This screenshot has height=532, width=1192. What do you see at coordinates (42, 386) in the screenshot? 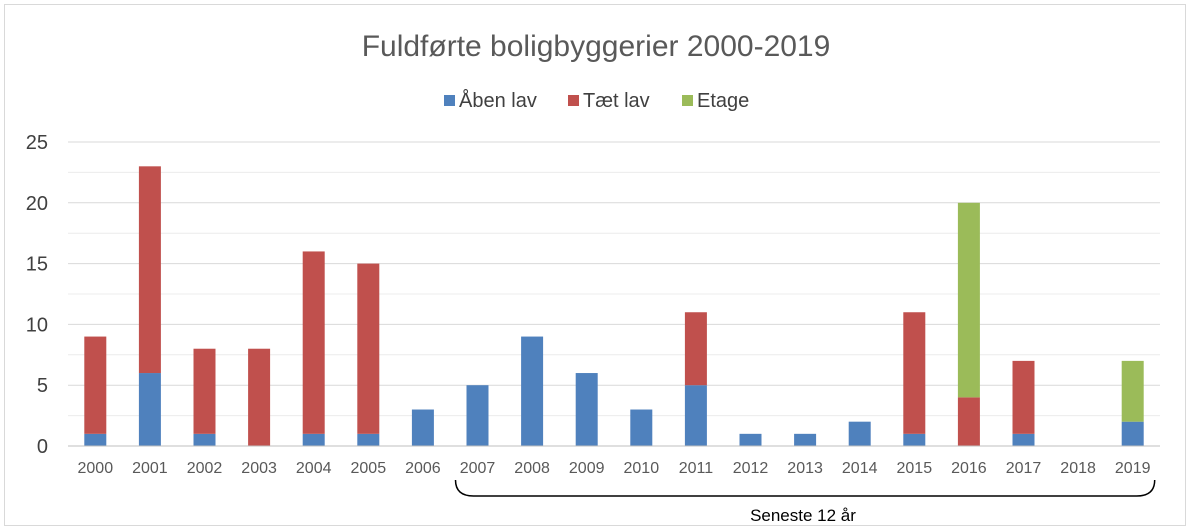
I see `y-tick-label: 5` at bounding box center [42, 386].